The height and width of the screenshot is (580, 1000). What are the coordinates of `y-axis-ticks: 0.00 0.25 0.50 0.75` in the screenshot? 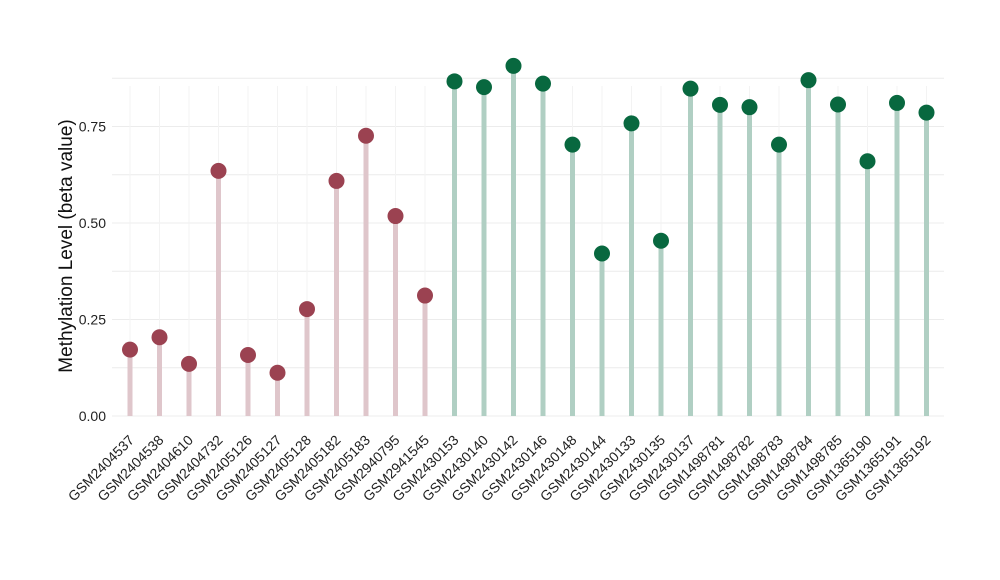 It's located at (92, 271).